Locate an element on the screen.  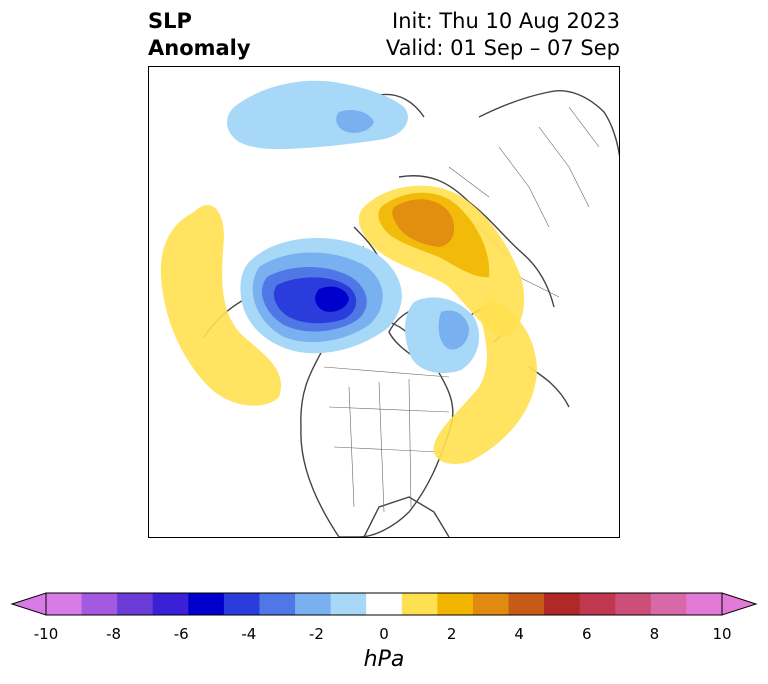
colorbar-tick-label: 10 is located at coordinates (722, 634).